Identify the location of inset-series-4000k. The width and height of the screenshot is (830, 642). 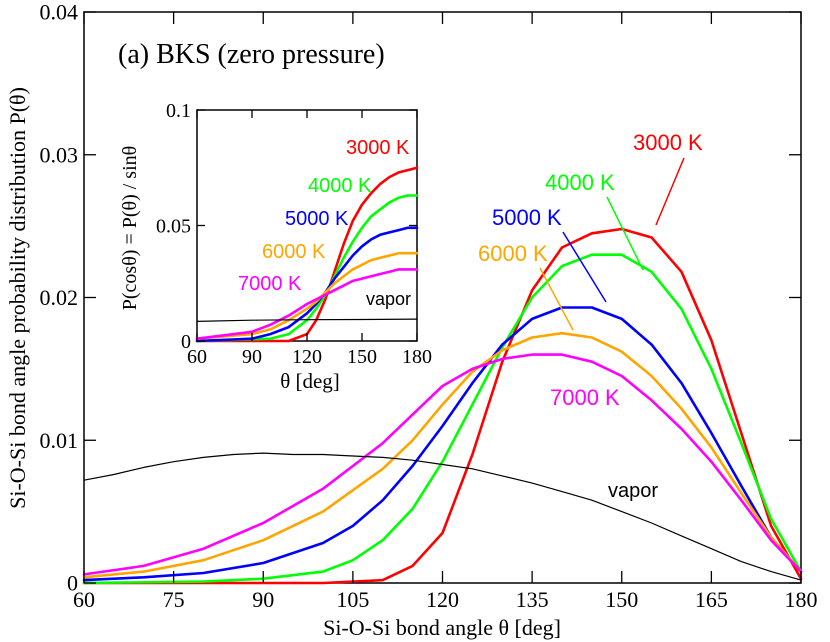
(307, 268).